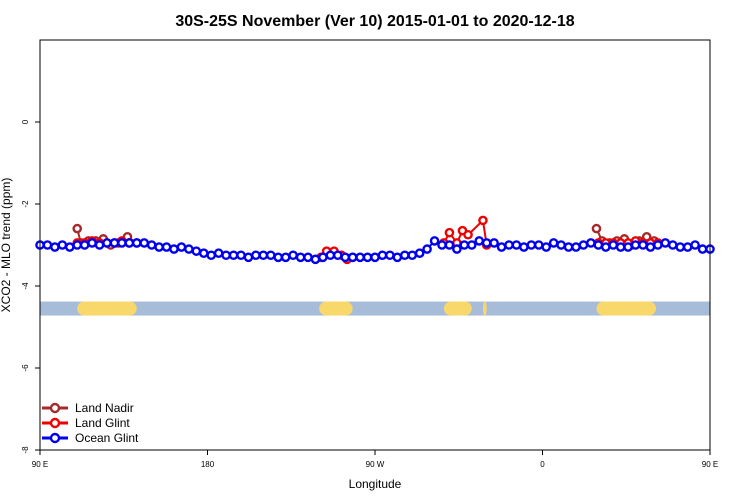 This screenshot has width=750, height=500. Describe the element at coordinates (25, 286) in the screenshot. I see `y-tick-label: -4` at that location.